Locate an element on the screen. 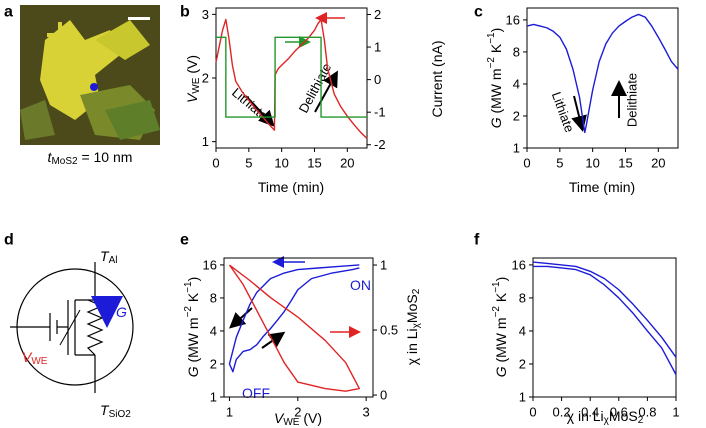  panel-label: b is located at coordinates (185, 12).